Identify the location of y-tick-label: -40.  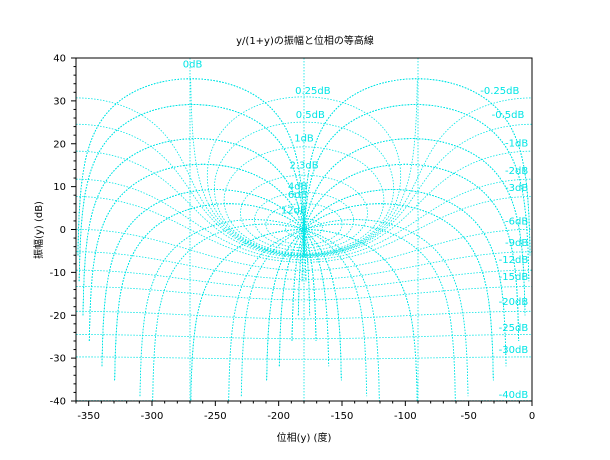
(58, 402).